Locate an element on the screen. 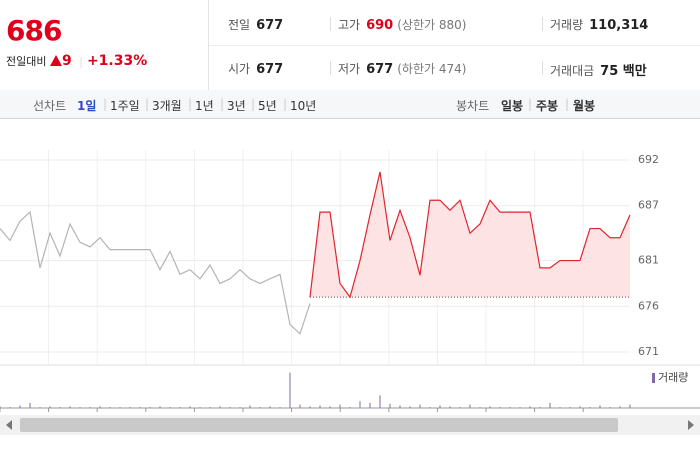 The width and height of the screenshot is (700, 450). tab: 3년 is located at coordinates (236, 106).